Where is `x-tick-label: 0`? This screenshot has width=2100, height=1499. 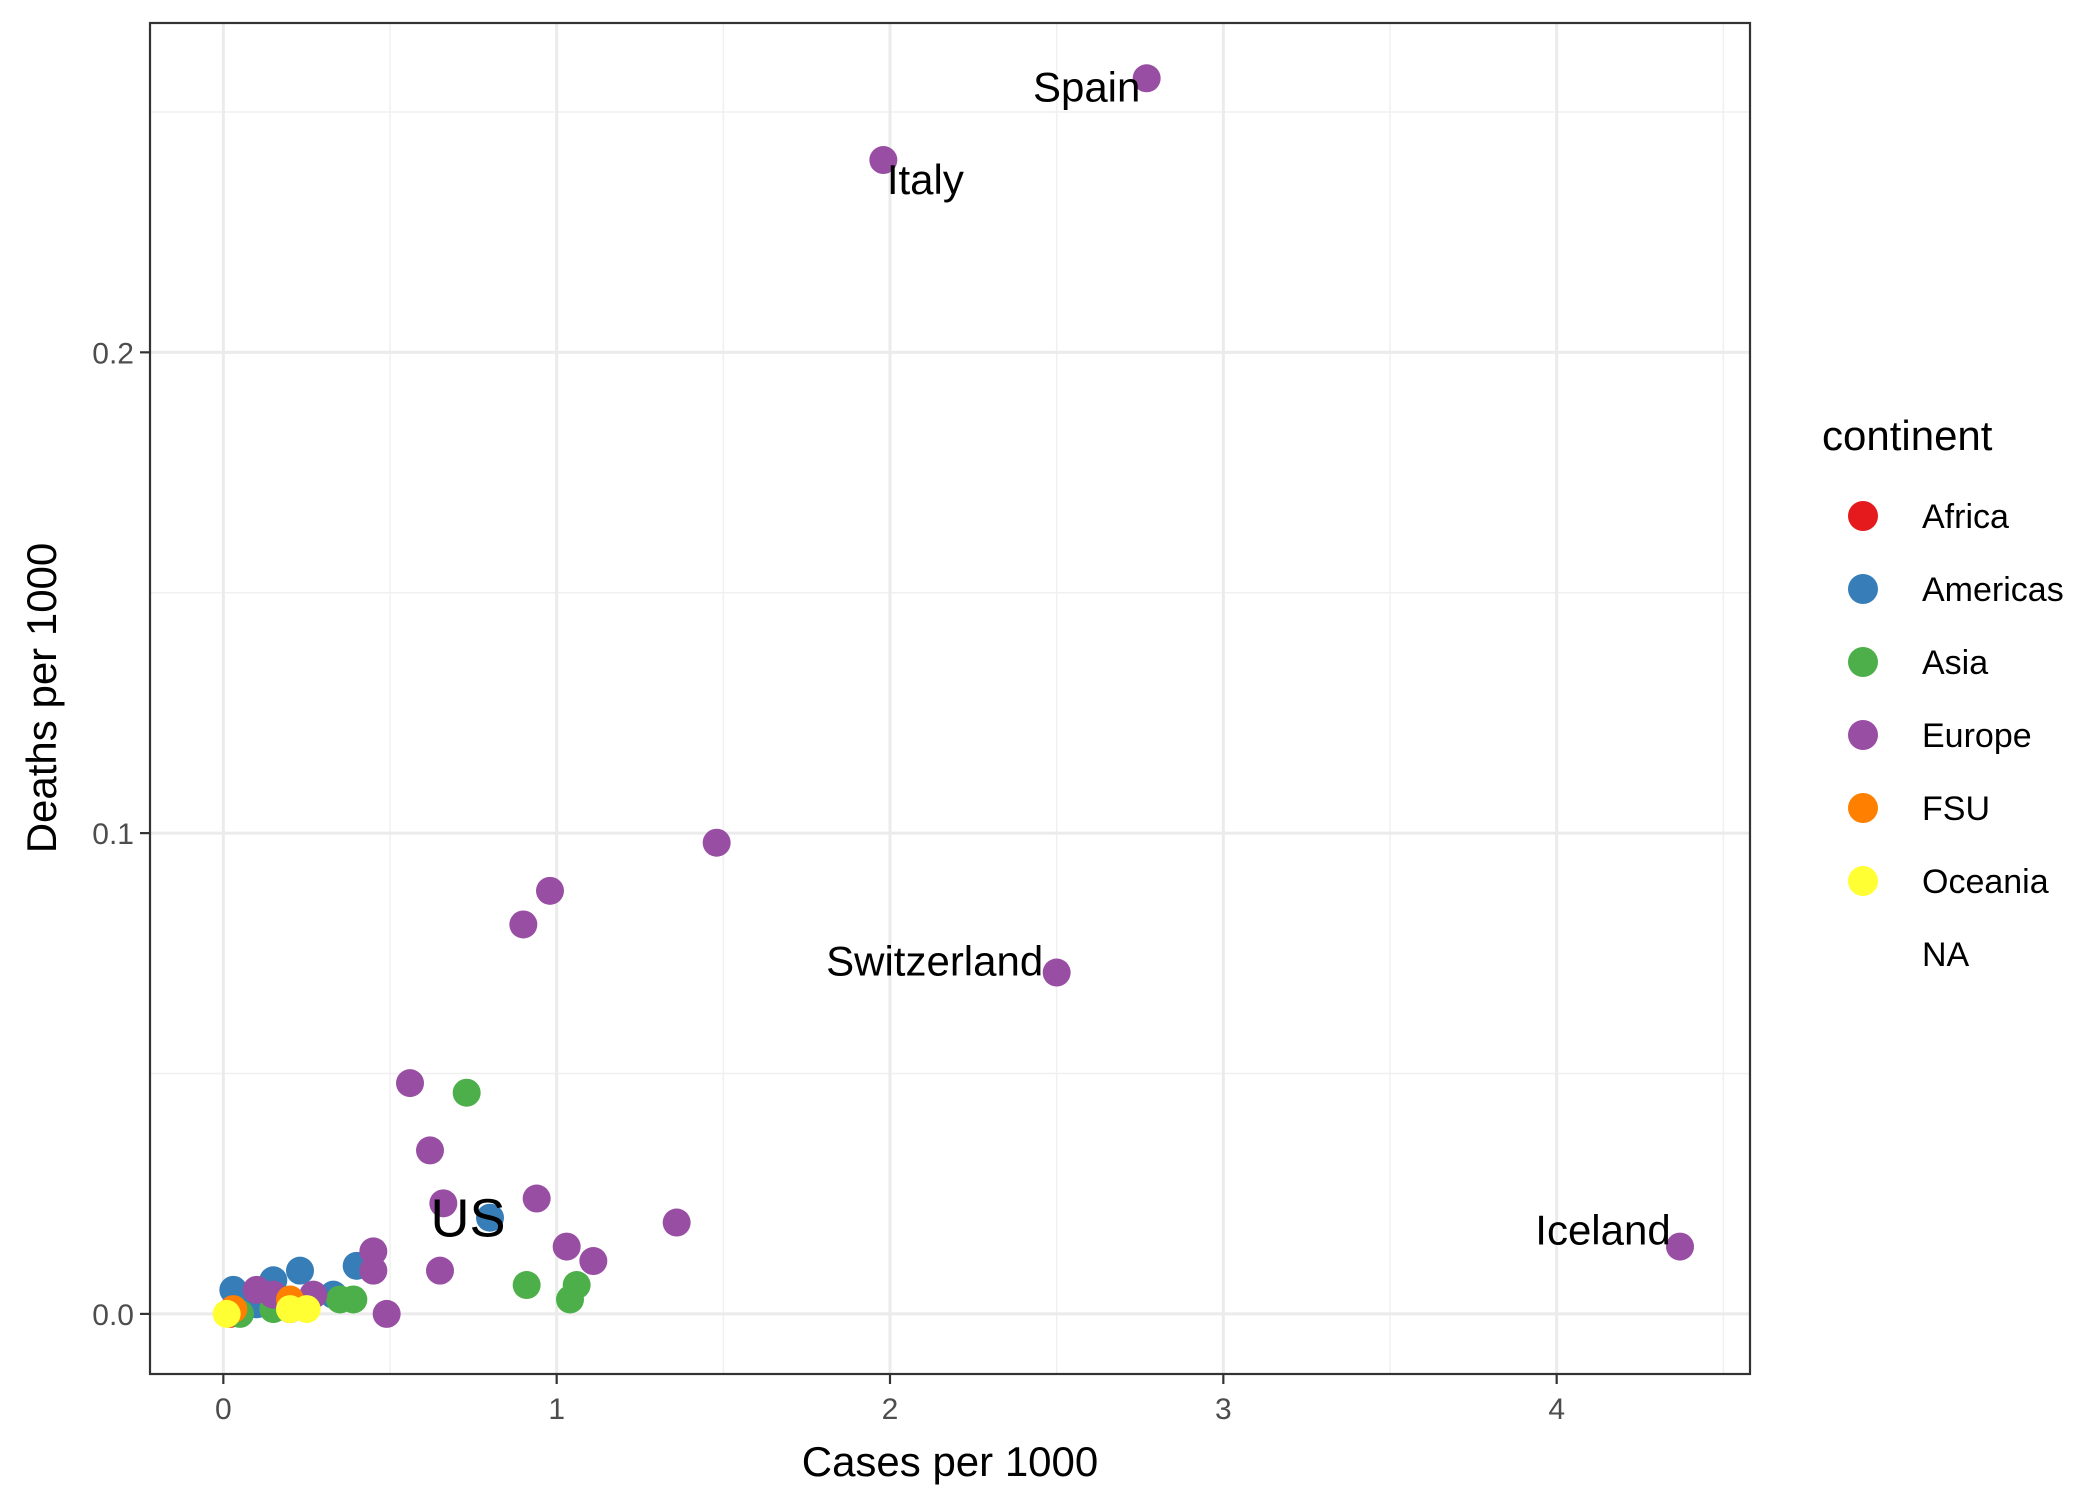
x-tick-label: 0 is located at coordinates (223, 1409).